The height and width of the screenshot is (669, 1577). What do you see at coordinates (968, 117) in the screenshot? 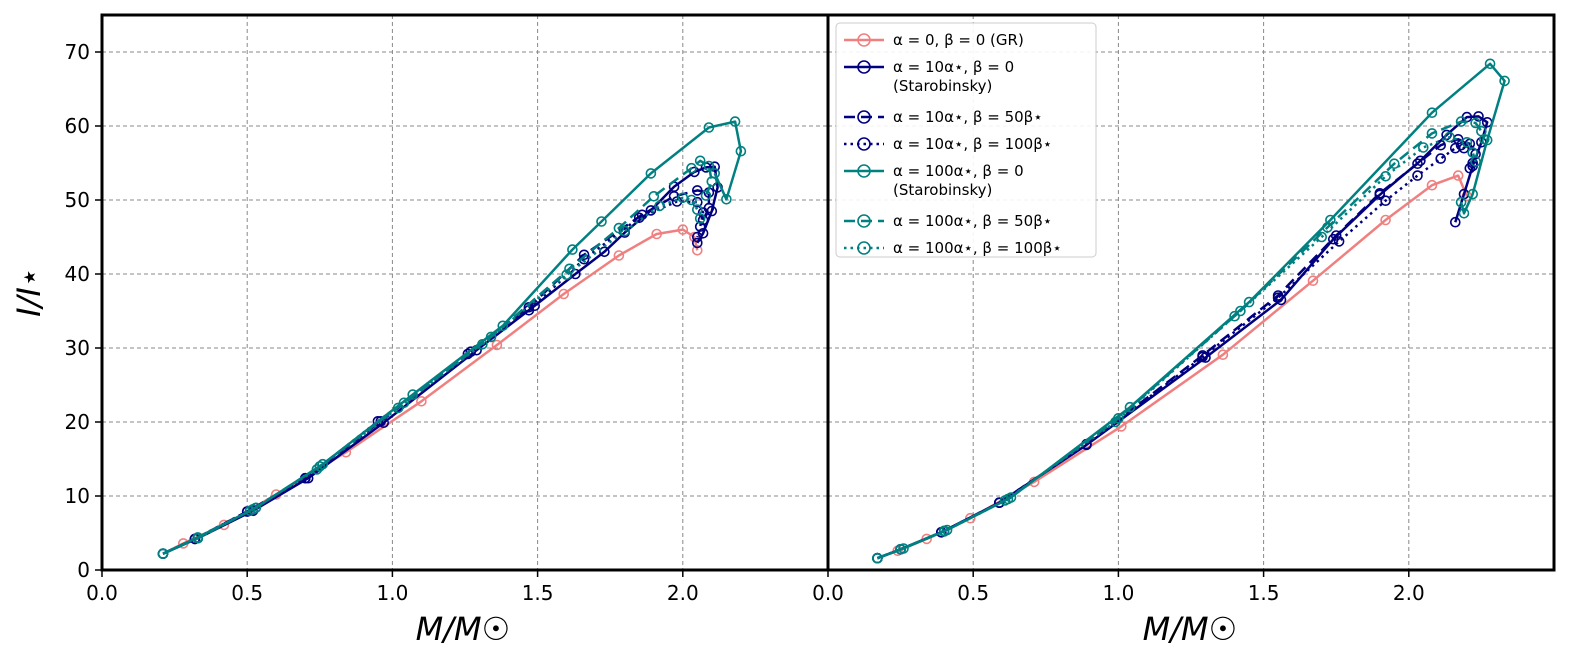
I see `legend-label: α = 10α⋆, β = 50β⋆` at bounding box center [968, 117].